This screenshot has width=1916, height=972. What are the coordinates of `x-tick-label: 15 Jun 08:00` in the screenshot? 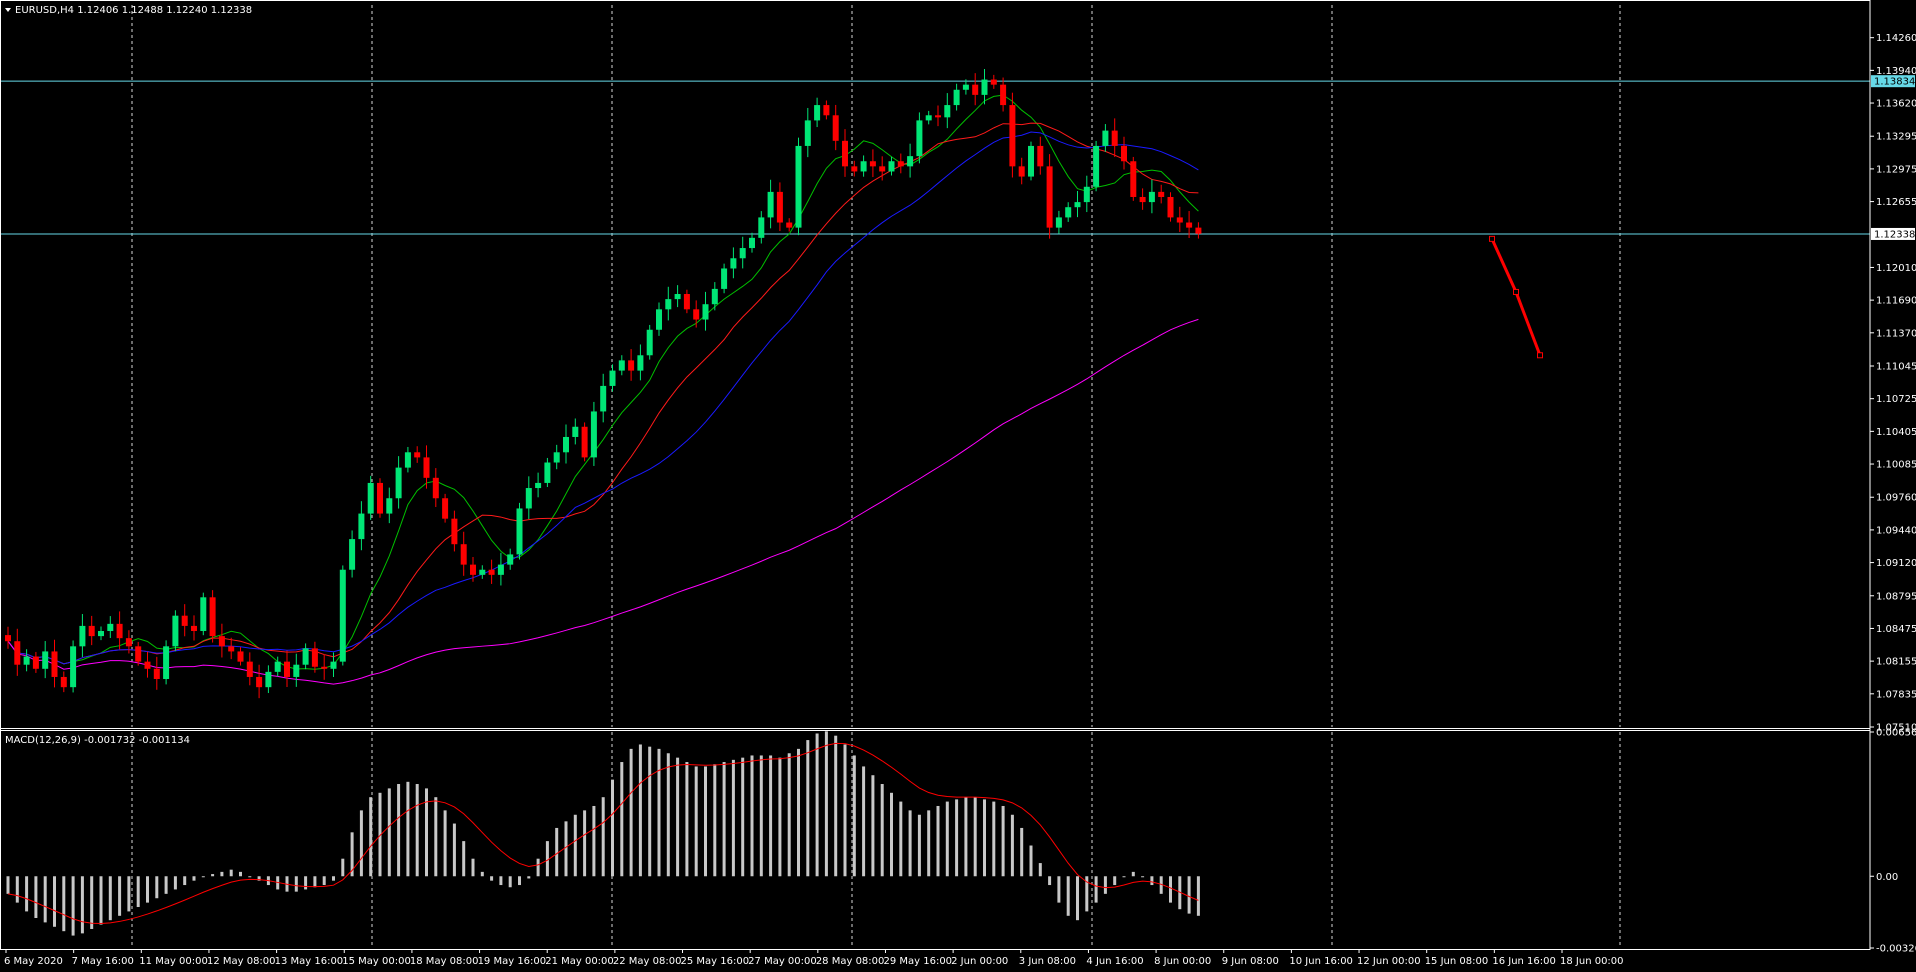 It's located at (1457, 961).